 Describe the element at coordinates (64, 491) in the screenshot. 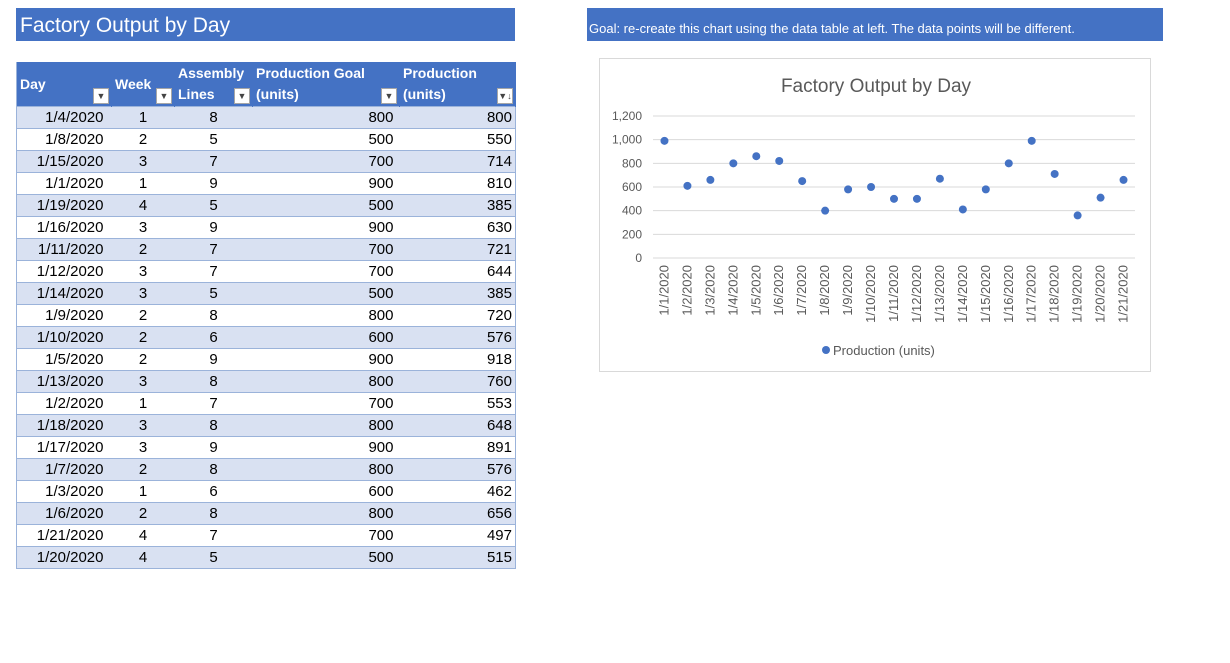

I see `cell-day: 1/3/2020` at that location.